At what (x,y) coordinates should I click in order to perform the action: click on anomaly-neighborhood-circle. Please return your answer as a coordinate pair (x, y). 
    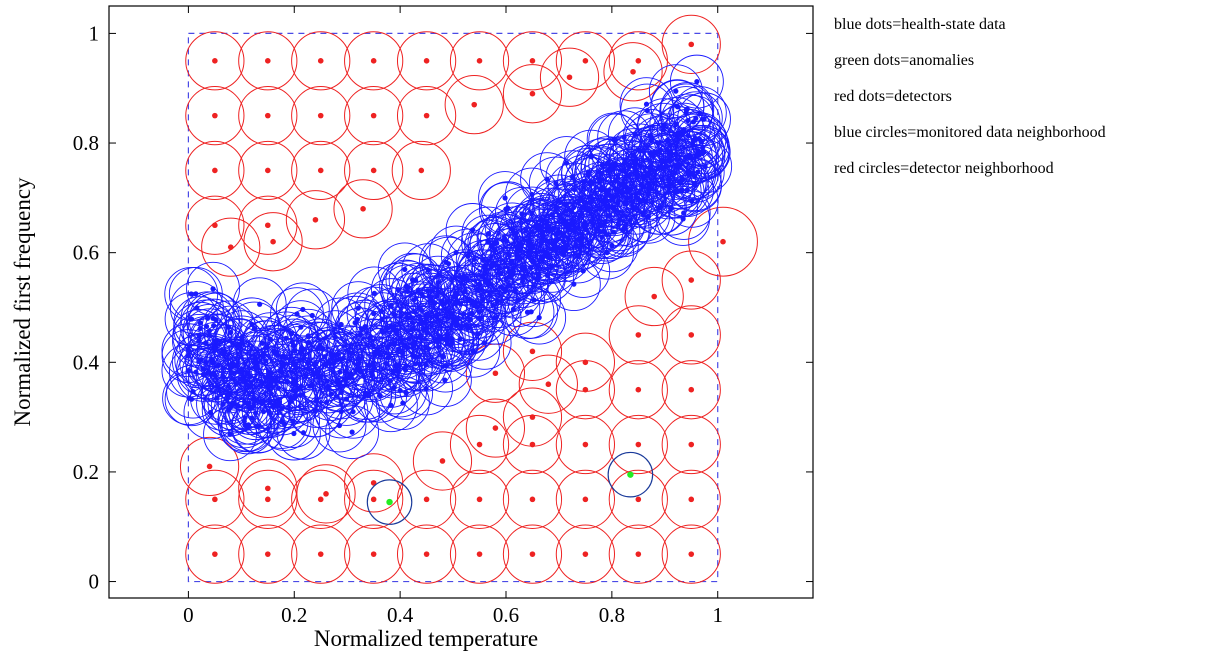
    Looking at the image, I should click on (389, 502).